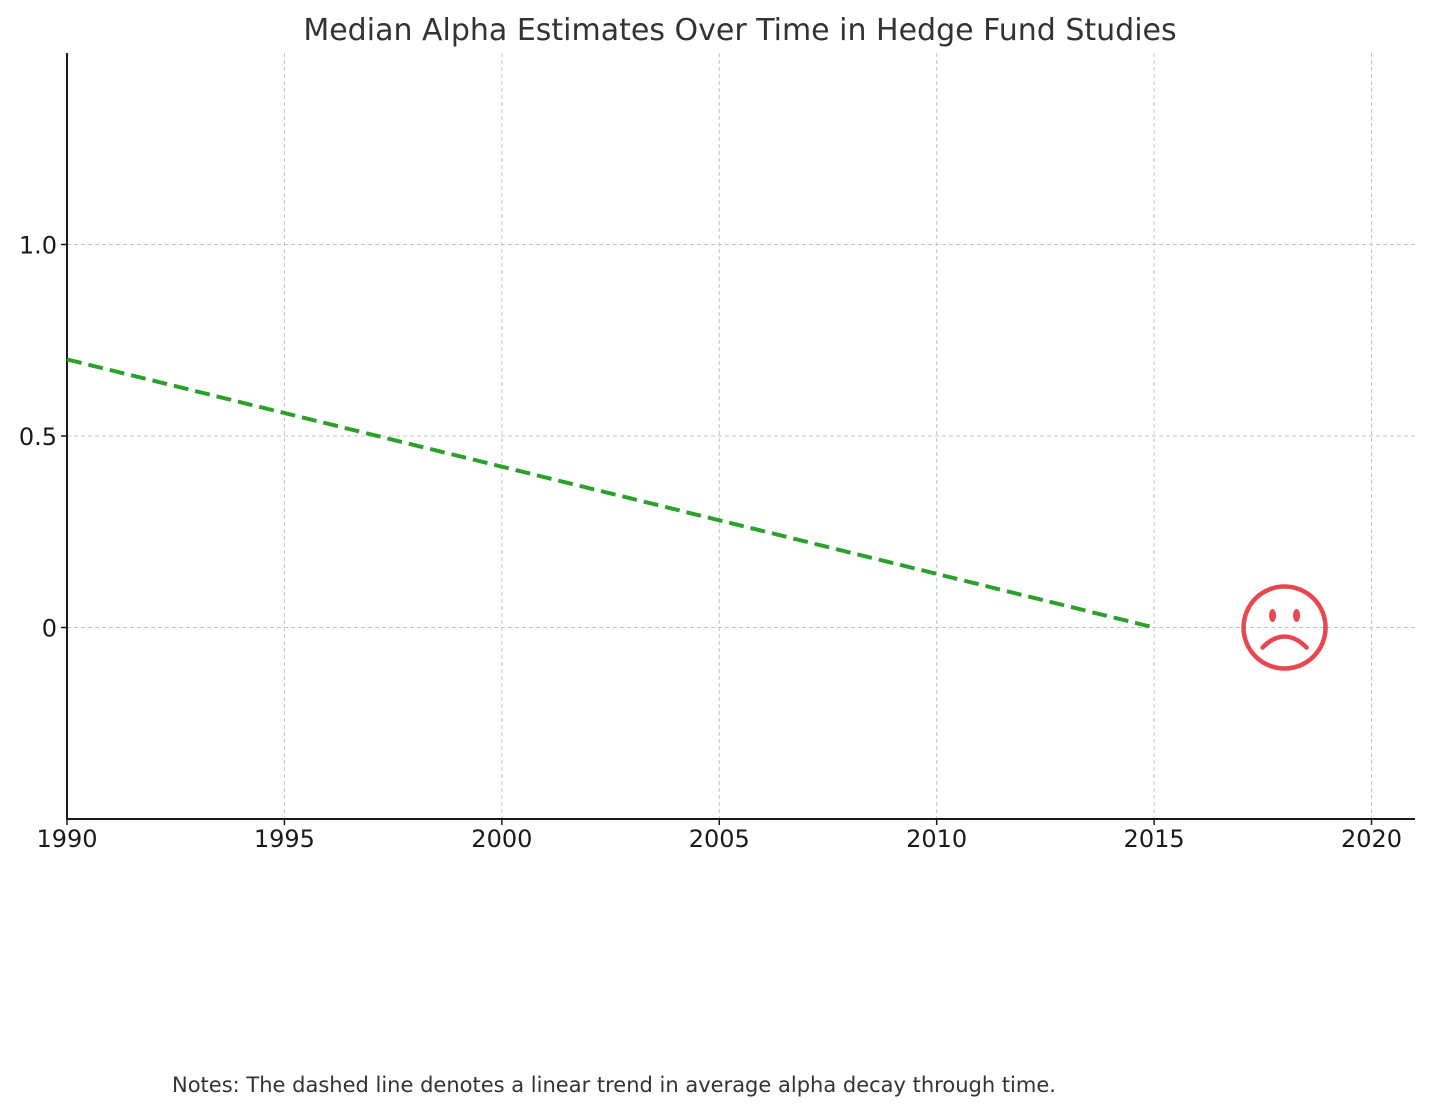 This screenshot has height=1120, width=1430. What do you see at coordinates (719, 839) in the screenshot?
I see `x-tick-label: 2005` at bounding box center [719, 839].